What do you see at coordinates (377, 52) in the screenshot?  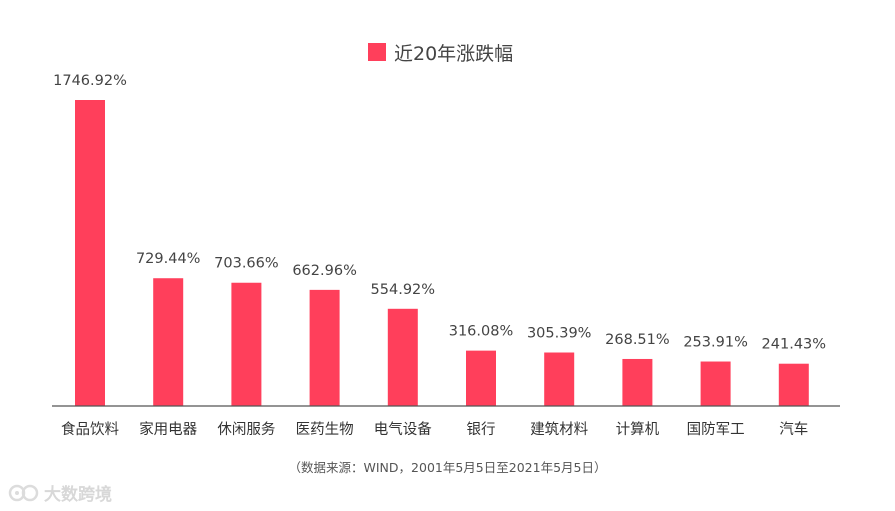 I see `legend-swatch` at bounding box center [377, 52].